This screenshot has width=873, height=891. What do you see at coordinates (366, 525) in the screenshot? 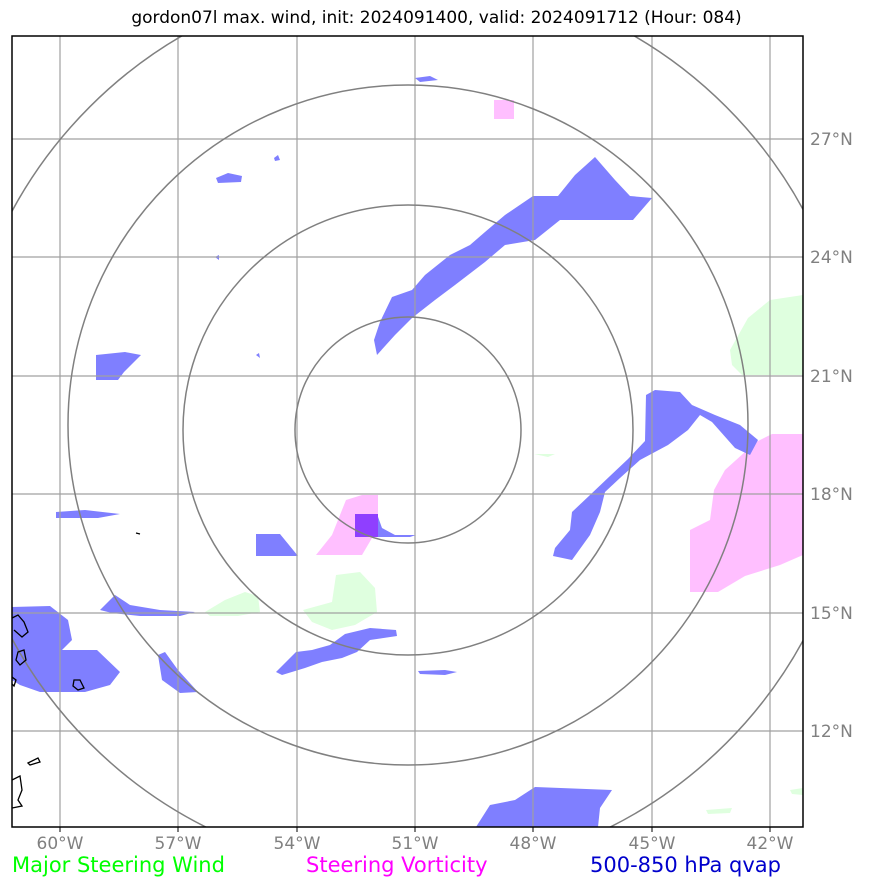
I see `vorticity-qvap-overlap` at bounding box center [366, 525].